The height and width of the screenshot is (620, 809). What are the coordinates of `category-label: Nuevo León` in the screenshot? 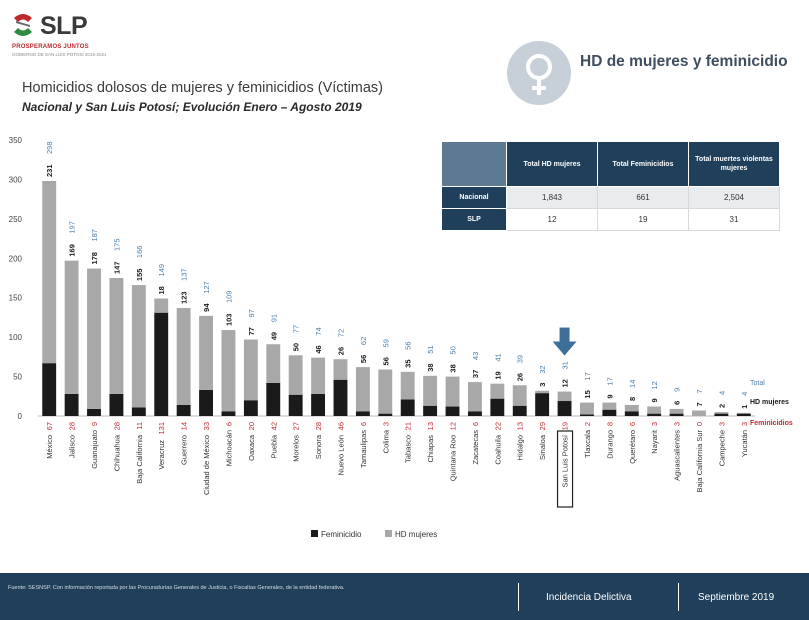 It's located at (340, 455).